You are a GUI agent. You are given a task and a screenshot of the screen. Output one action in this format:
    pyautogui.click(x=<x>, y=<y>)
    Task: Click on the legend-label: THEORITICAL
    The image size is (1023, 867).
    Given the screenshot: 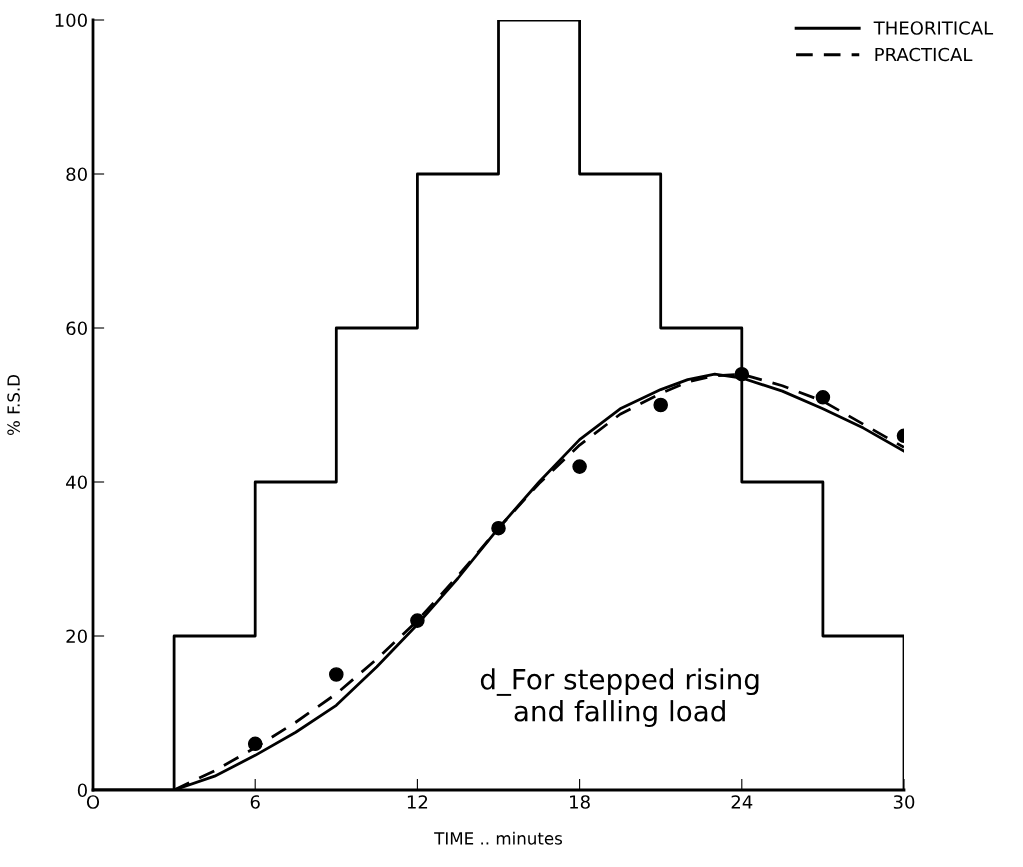 What is the action you would take?
    pyautogui.click(x=933, y=28)
    